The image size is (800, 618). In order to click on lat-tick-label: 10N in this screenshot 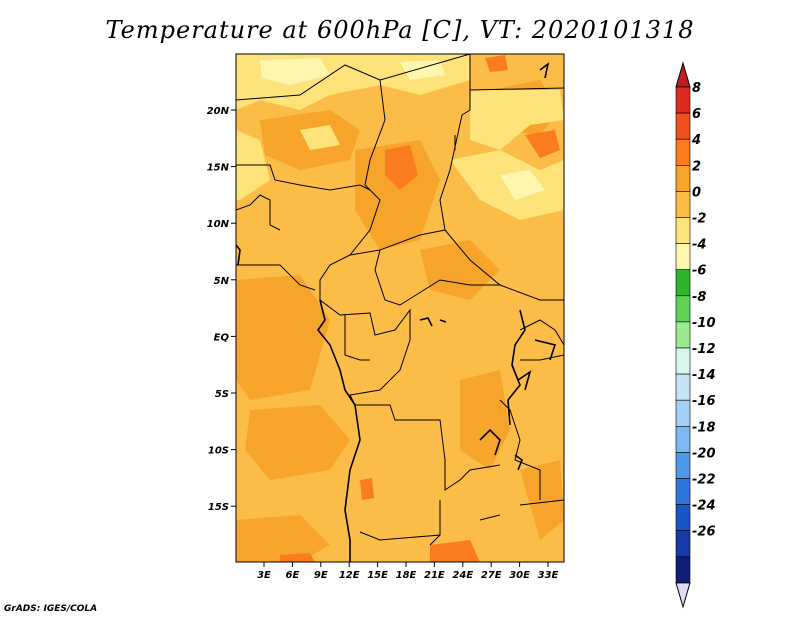, I will do `click(218, 224)`.